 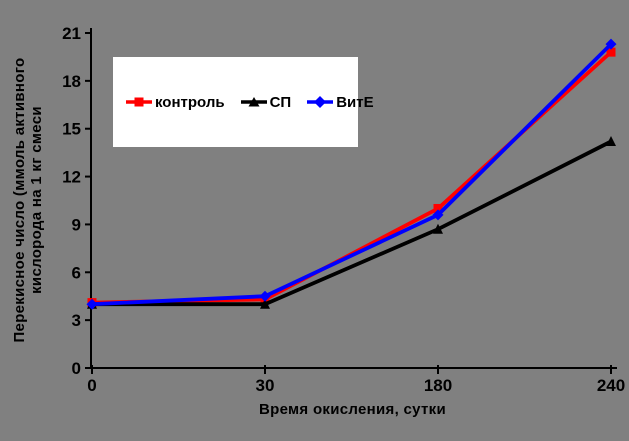 What do you see at coordinates (190, 102) in the screenshot?
I see `legend-label-kontrol: контроль` at bounding box center [190, 102].